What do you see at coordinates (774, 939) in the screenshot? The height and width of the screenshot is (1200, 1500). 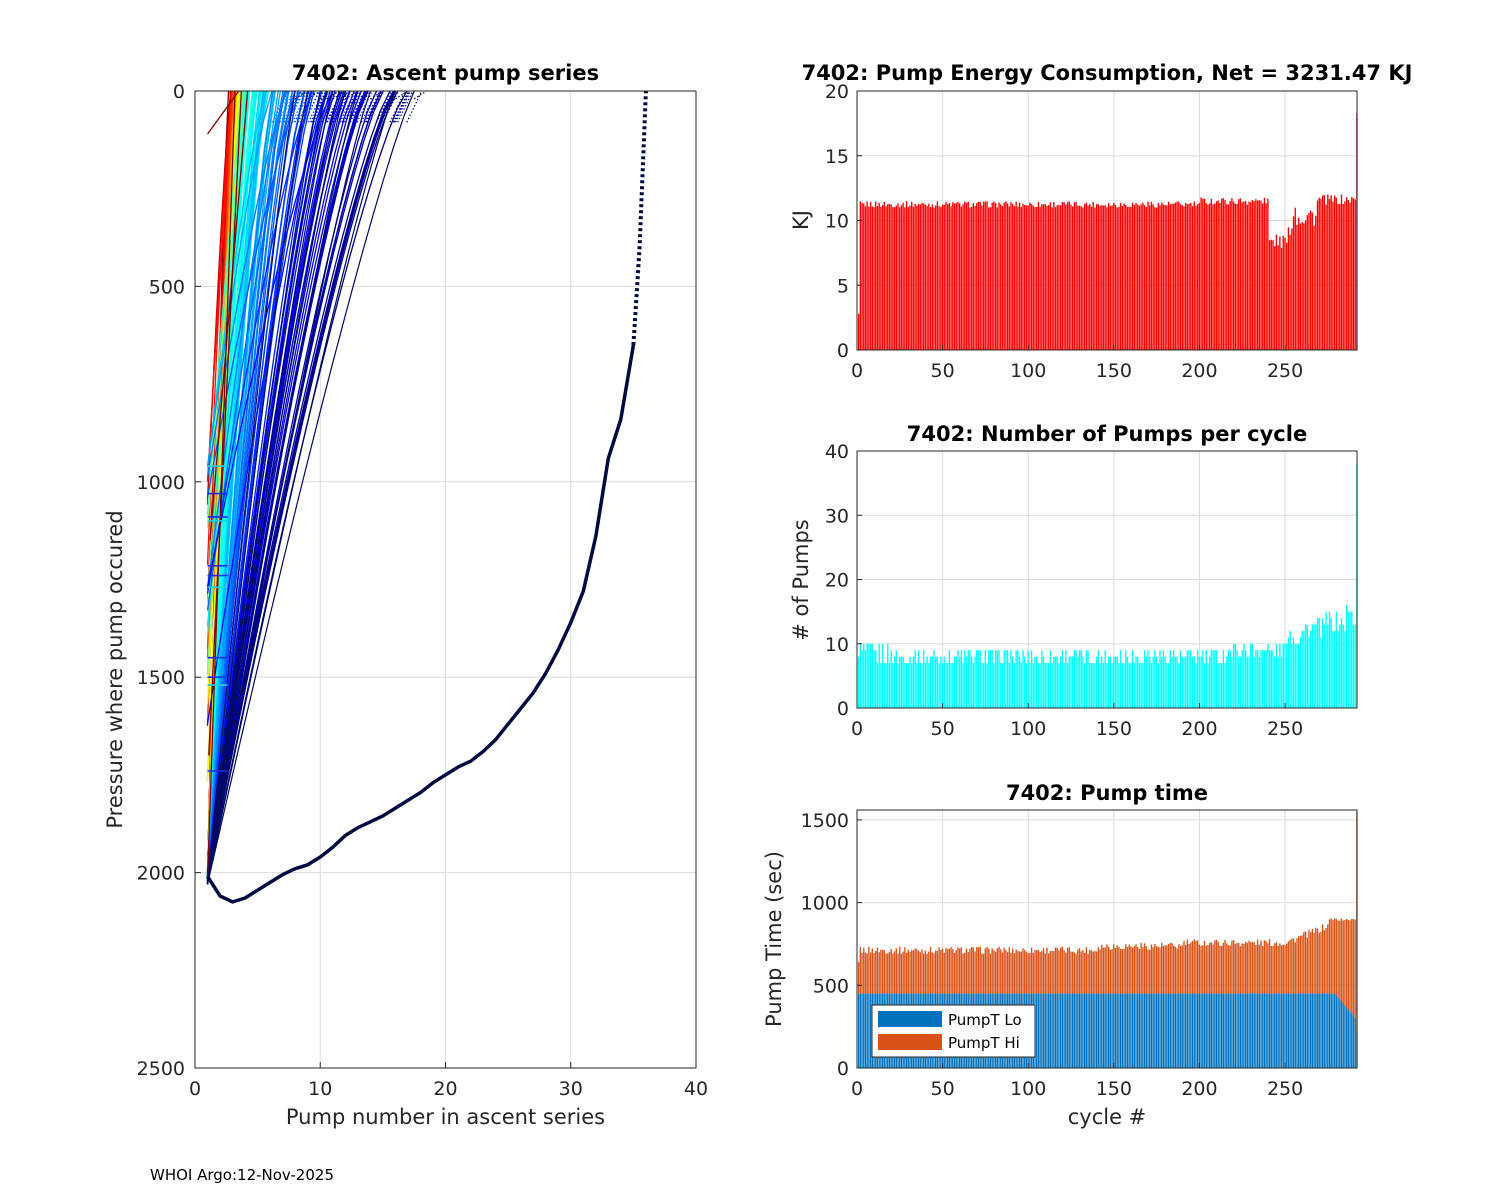 I see `pumptime-y-label: Pump Time (sec)` at bounding box center [774, 939].